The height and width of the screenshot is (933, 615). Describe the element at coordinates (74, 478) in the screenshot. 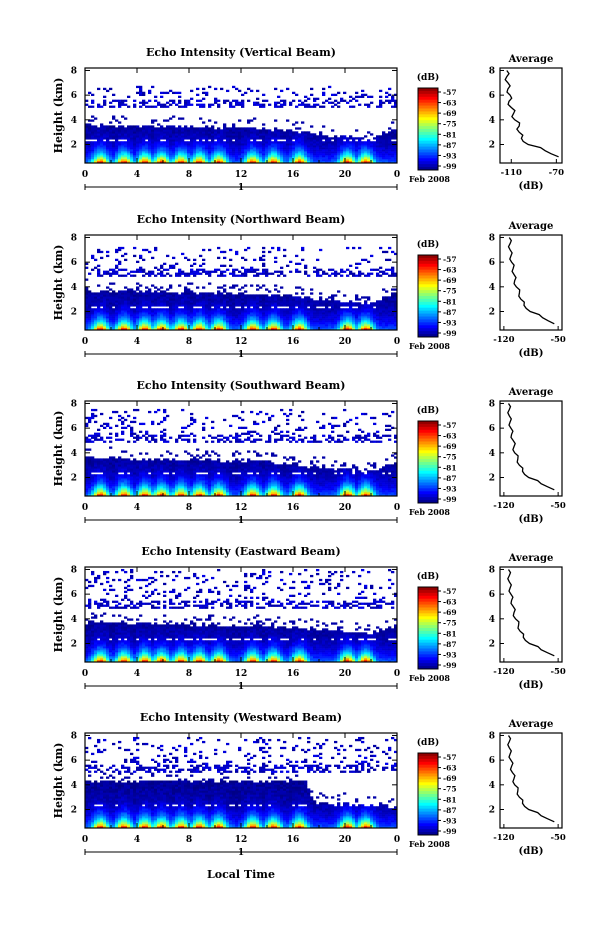

I see `y-tick-label: 2` at that location.